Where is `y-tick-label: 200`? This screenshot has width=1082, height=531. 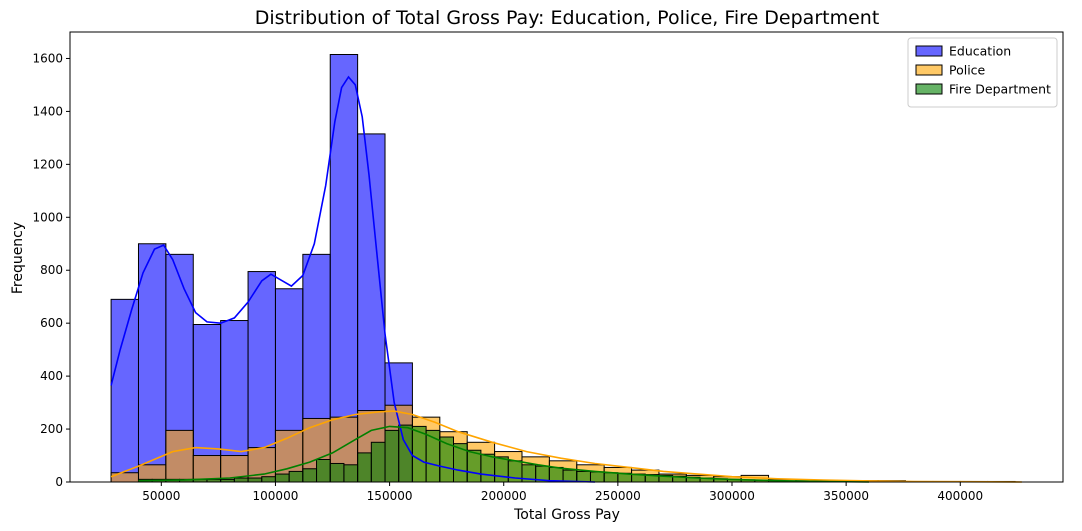 y-tick-label: 200 is located at coordinates (51, 429).